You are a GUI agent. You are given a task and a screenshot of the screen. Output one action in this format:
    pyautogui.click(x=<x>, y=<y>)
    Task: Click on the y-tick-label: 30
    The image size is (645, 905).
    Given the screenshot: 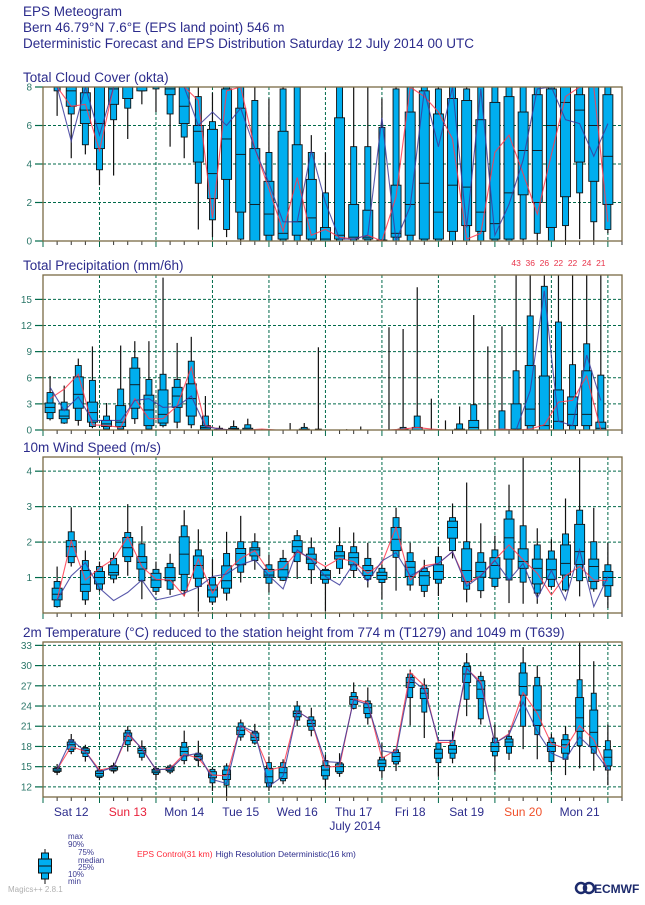 What is the action you would take?
    pyautogui.click(x=27, y=666)
    